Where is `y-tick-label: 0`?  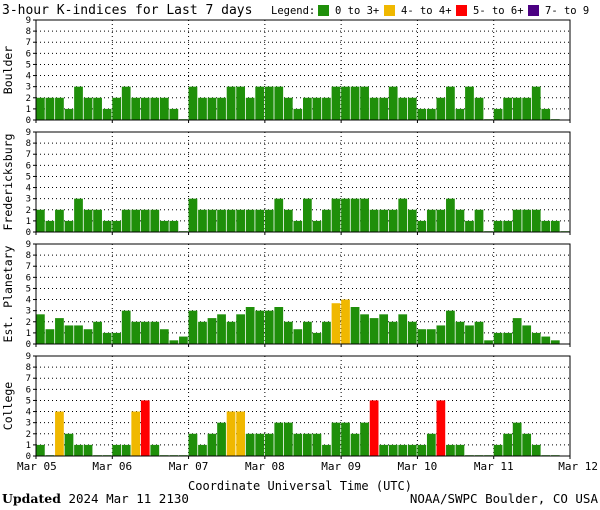 y-tick-label: 0 is located at coordinates (28, 345).